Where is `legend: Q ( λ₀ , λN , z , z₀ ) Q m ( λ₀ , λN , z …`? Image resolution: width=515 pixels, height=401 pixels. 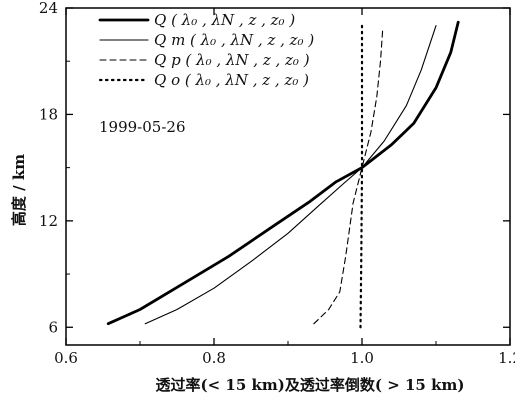
legend: Q ( λ₀ , λN , z , z₀ ) Q m ( λ₀ , λN , z … is located at coordinates (206, 50).